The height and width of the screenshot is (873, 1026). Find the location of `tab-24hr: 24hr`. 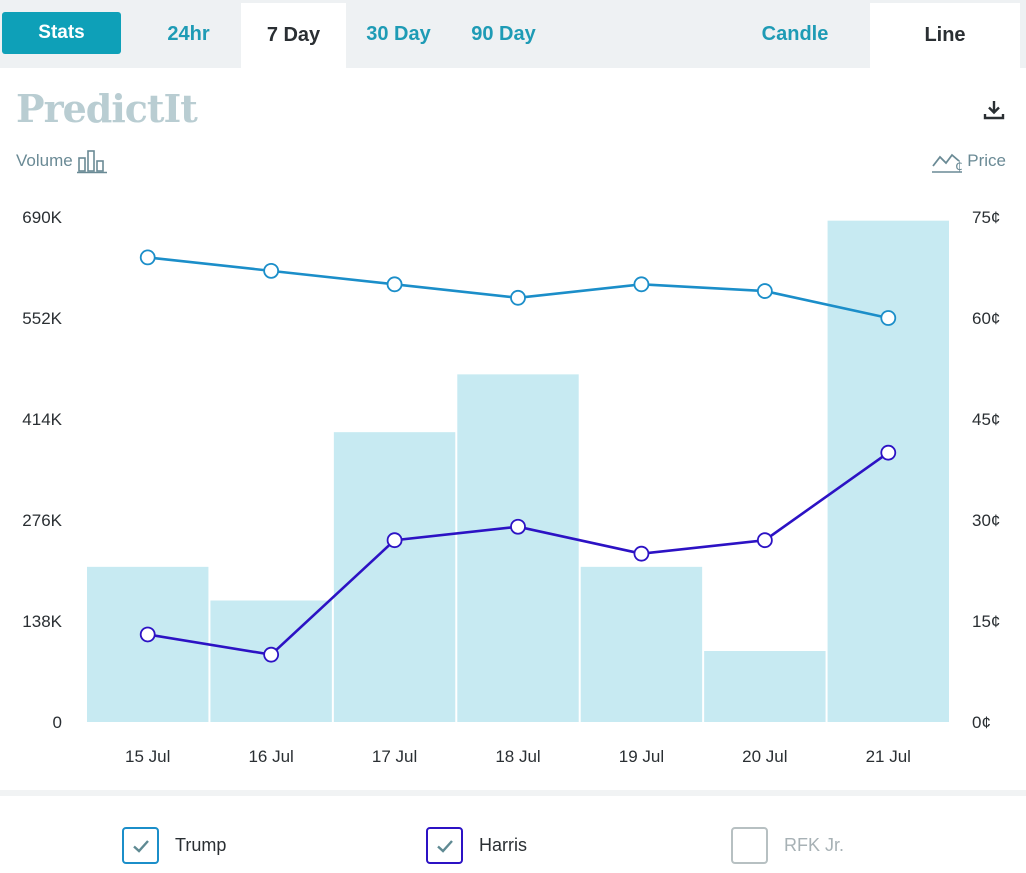

tab-24hr: 24hr is located at coordinates (188, 33).